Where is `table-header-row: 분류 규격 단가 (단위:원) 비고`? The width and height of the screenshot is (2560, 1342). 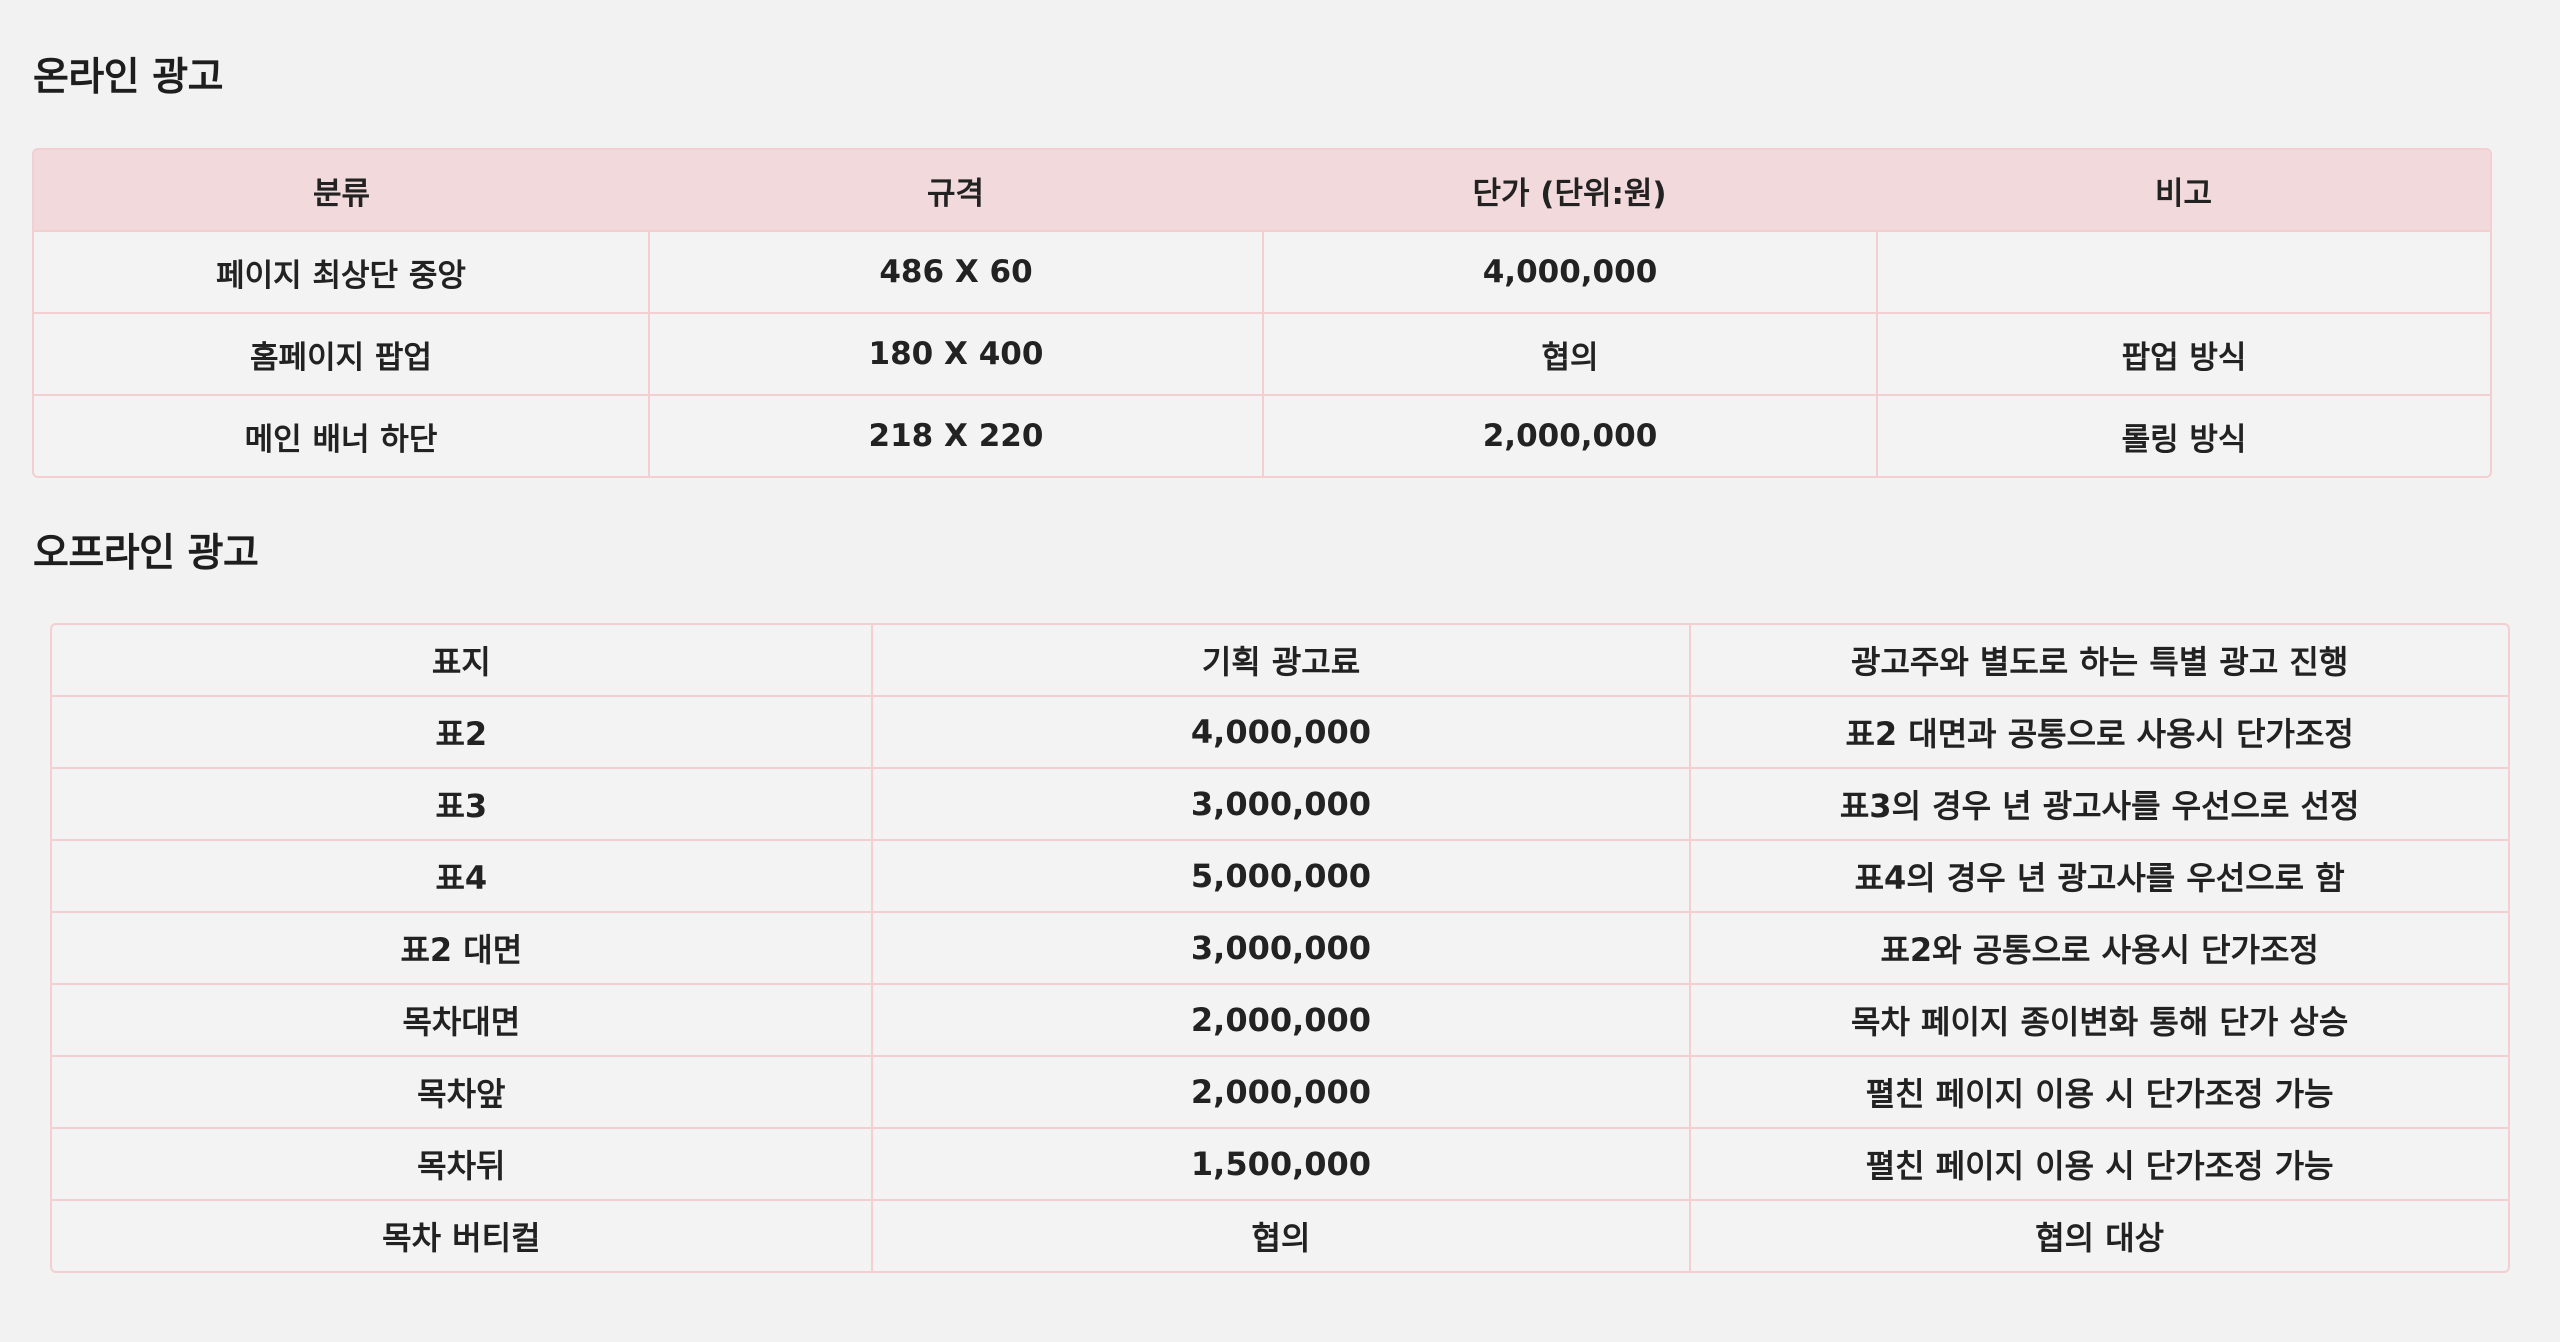 table-header-row: 분류 규격 단가 (단위:원) 비고 is located at coordinates (1262, 190).